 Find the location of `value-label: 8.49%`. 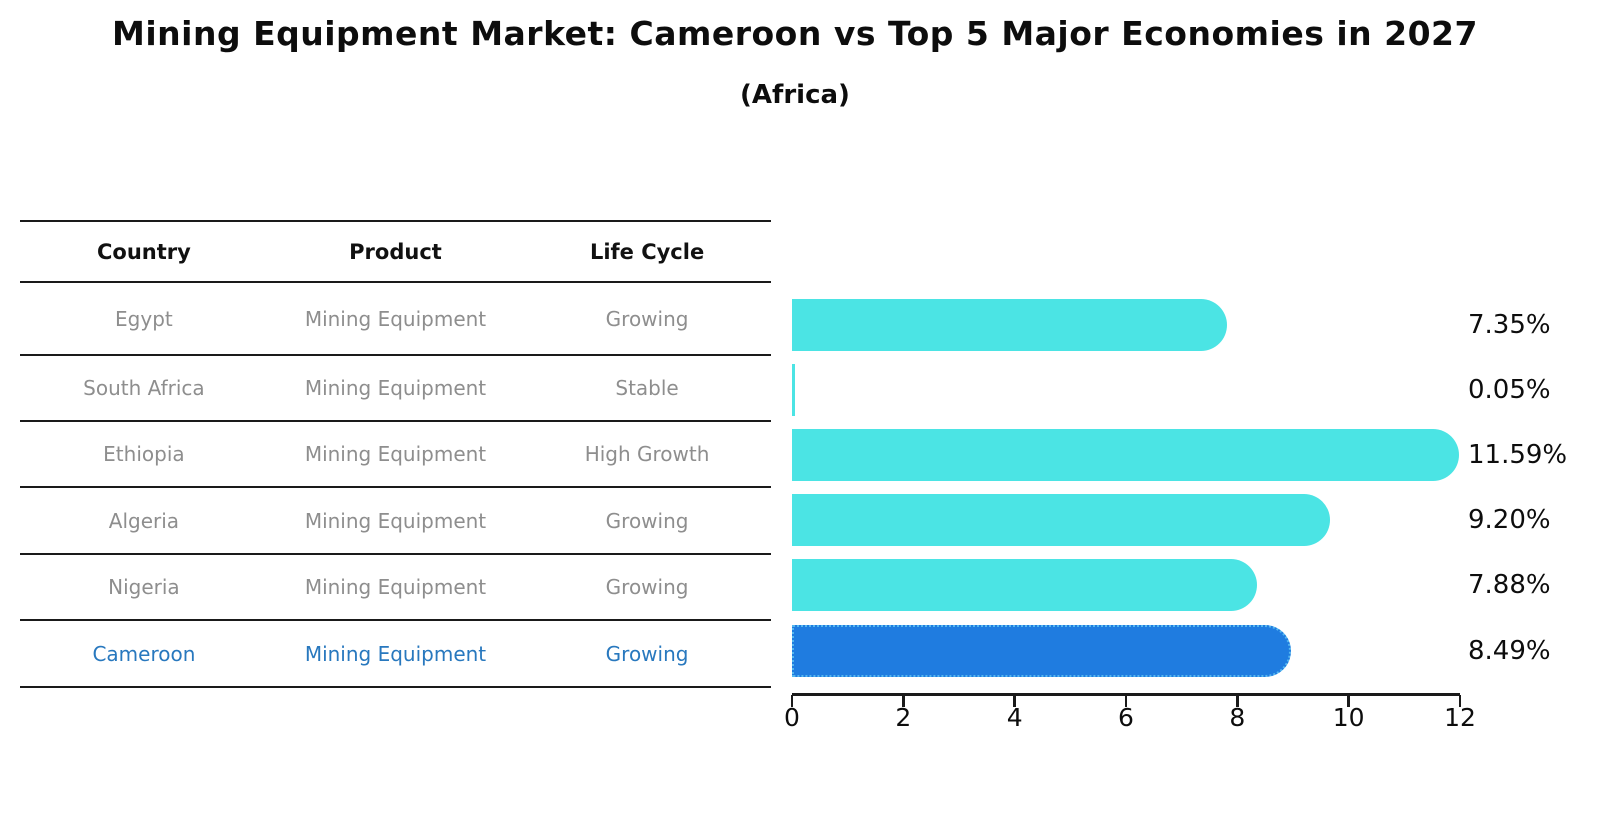

value-label: 8.49% is located at coordinates (1509, 651).